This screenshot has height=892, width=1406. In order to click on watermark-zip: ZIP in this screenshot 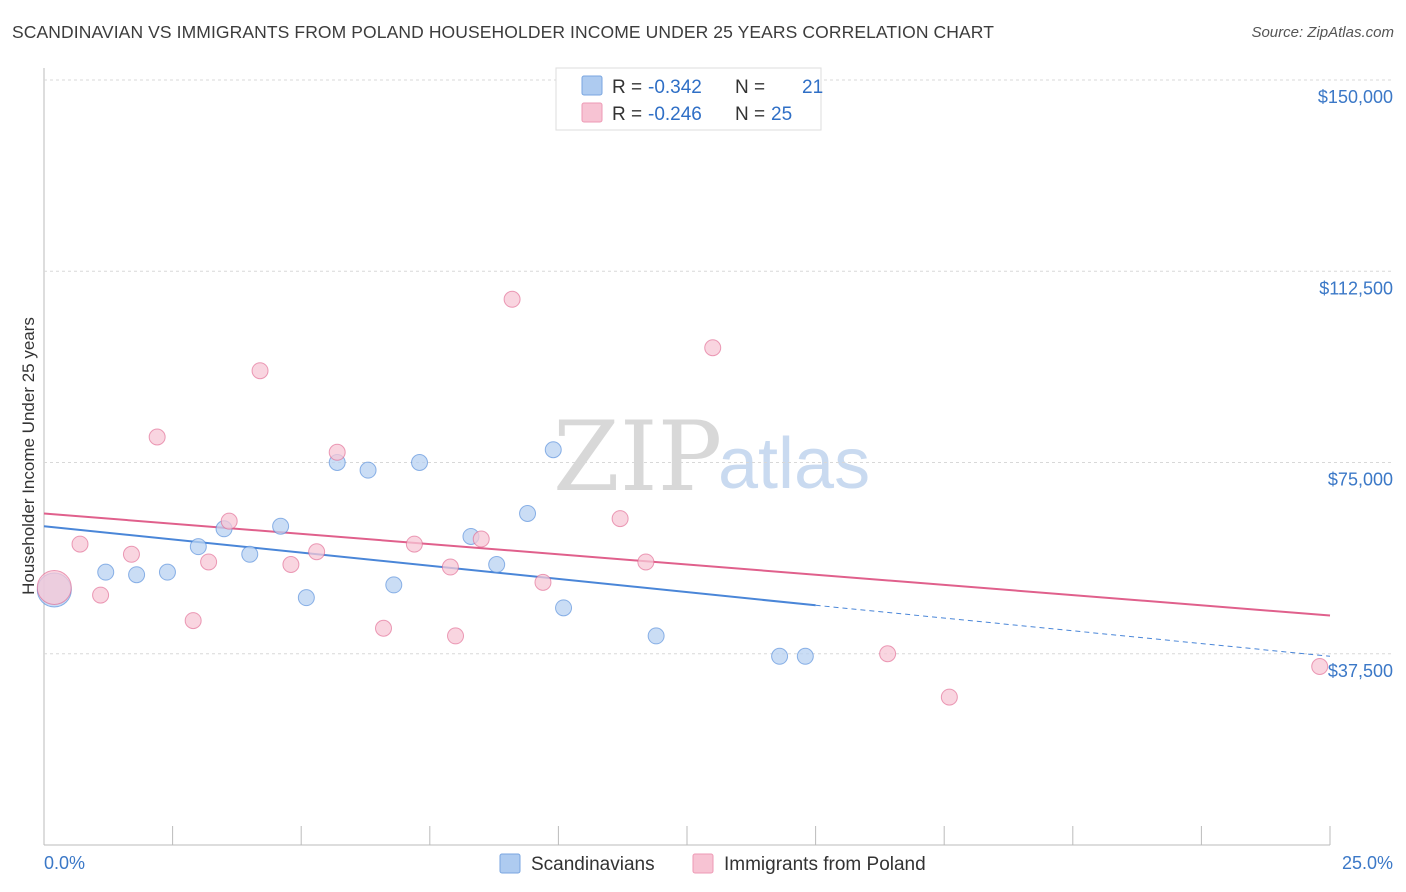, I will do `click(637, 457)`.